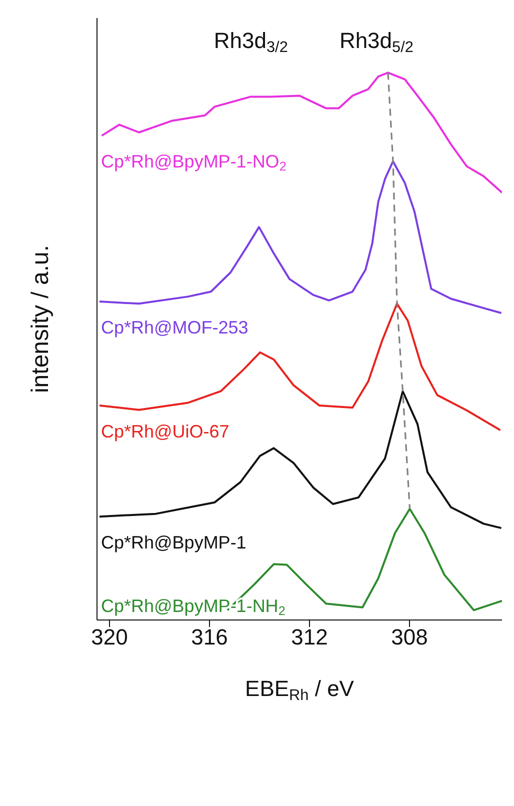 The height and width of the screenshot is (806, 514). Describe the element at coordinates (309, 637) in the screenshot. I see `x-tick-label: 312` at that location.